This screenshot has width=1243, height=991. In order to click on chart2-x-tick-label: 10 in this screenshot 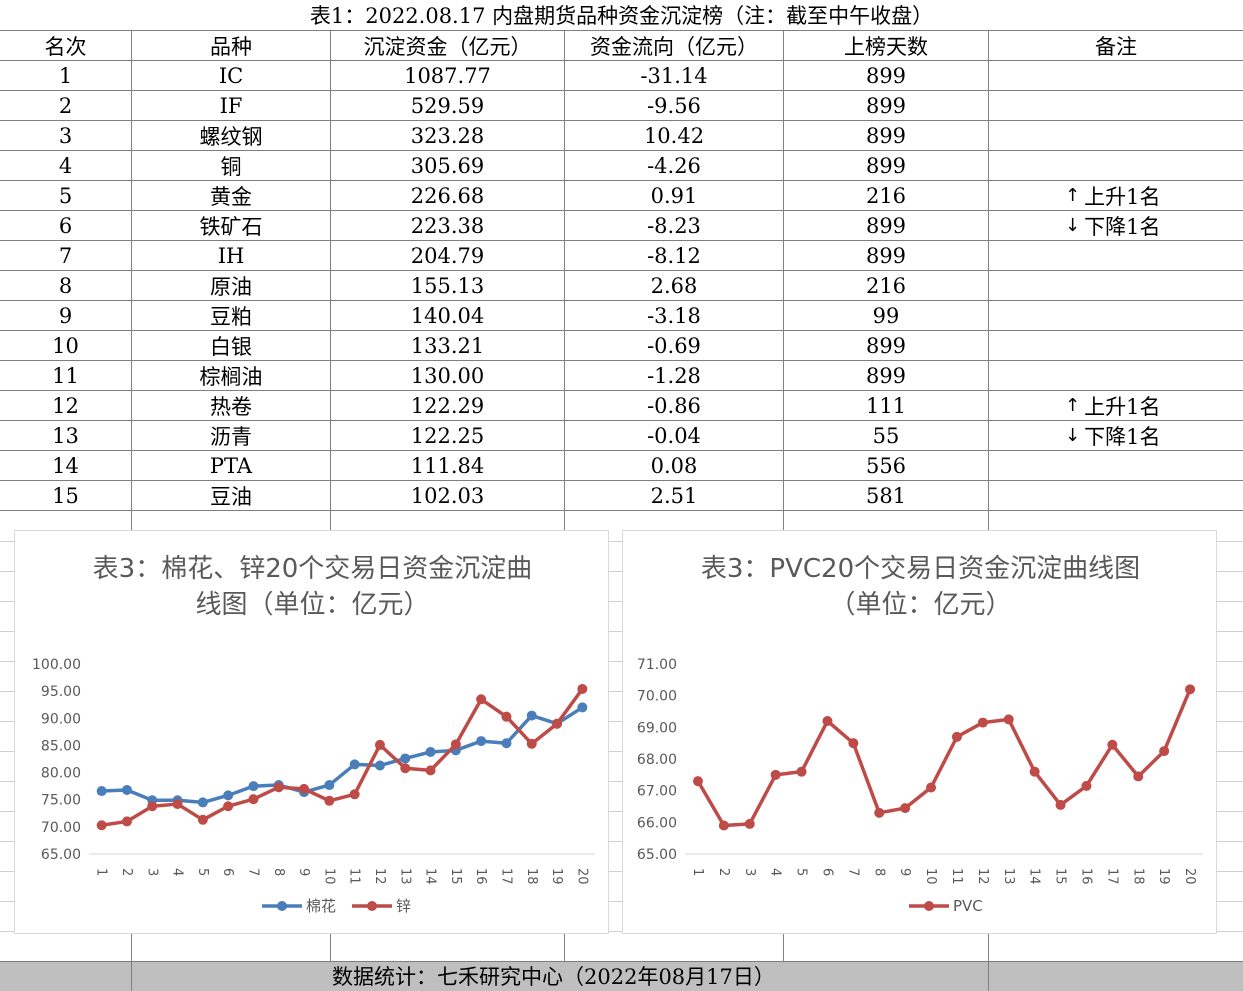, I will do `click(930, 876)`.